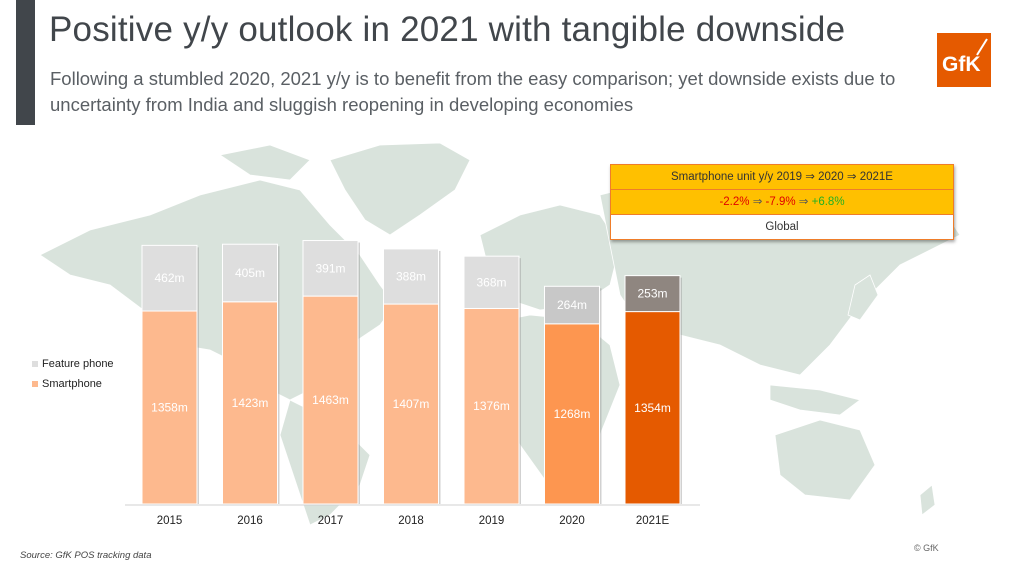 This screenshot has height=576, width=1024. Describe the element at coordinates (926, 548) in the screenshot. I see `copyright-note: © GfK` at that location.